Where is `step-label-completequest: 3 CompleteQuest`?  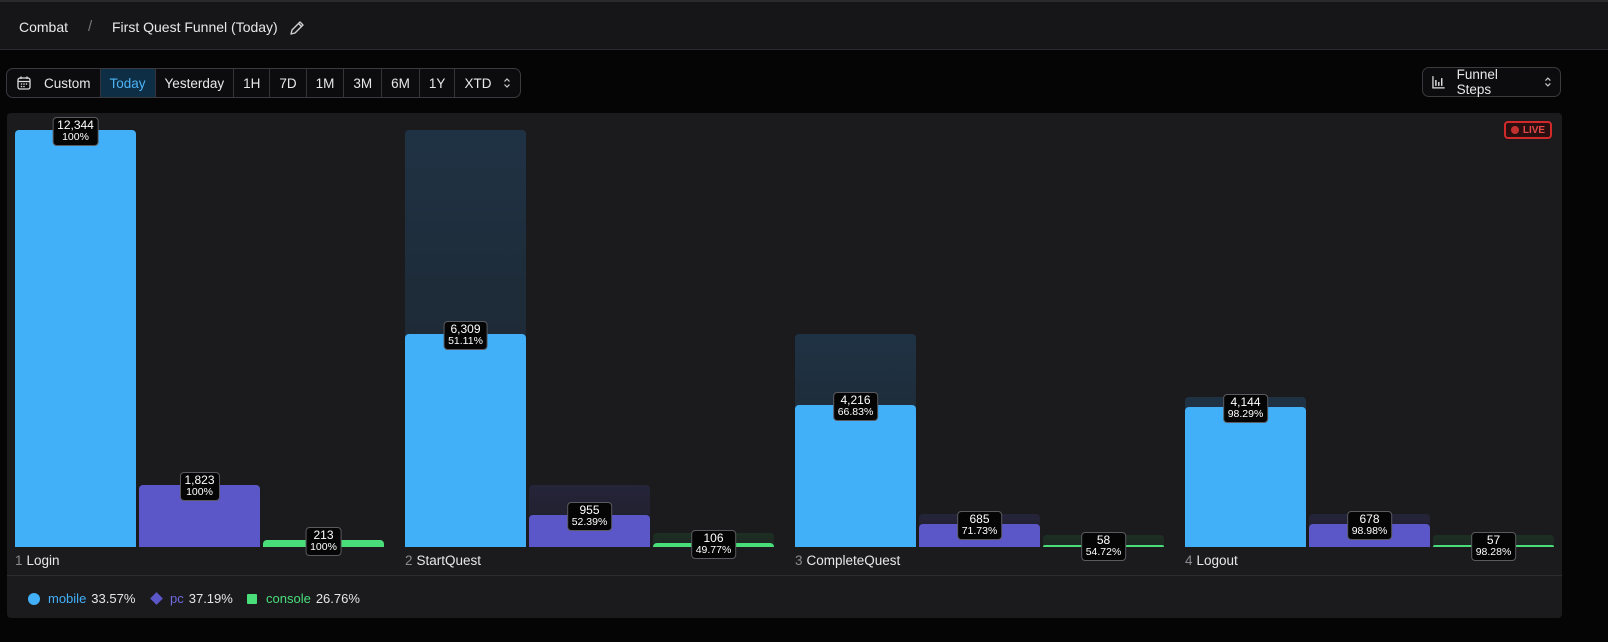 step-label-completequest: 3 CompleteQuest is located at coordinates (847, 560).